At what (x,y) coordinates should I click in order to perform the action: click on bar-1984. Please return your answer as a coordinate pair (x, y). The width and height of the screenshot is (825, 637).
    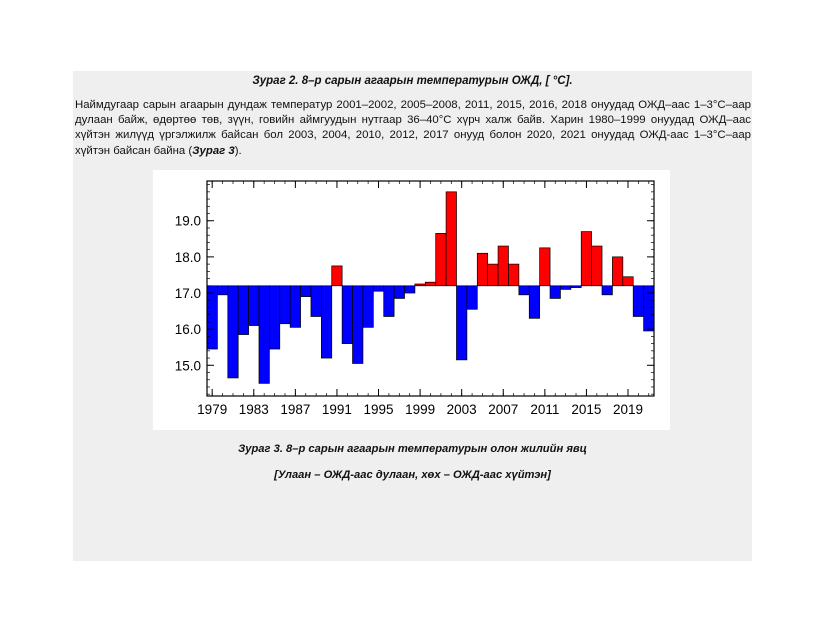
    Looking at the image, I should click on (264, 334).